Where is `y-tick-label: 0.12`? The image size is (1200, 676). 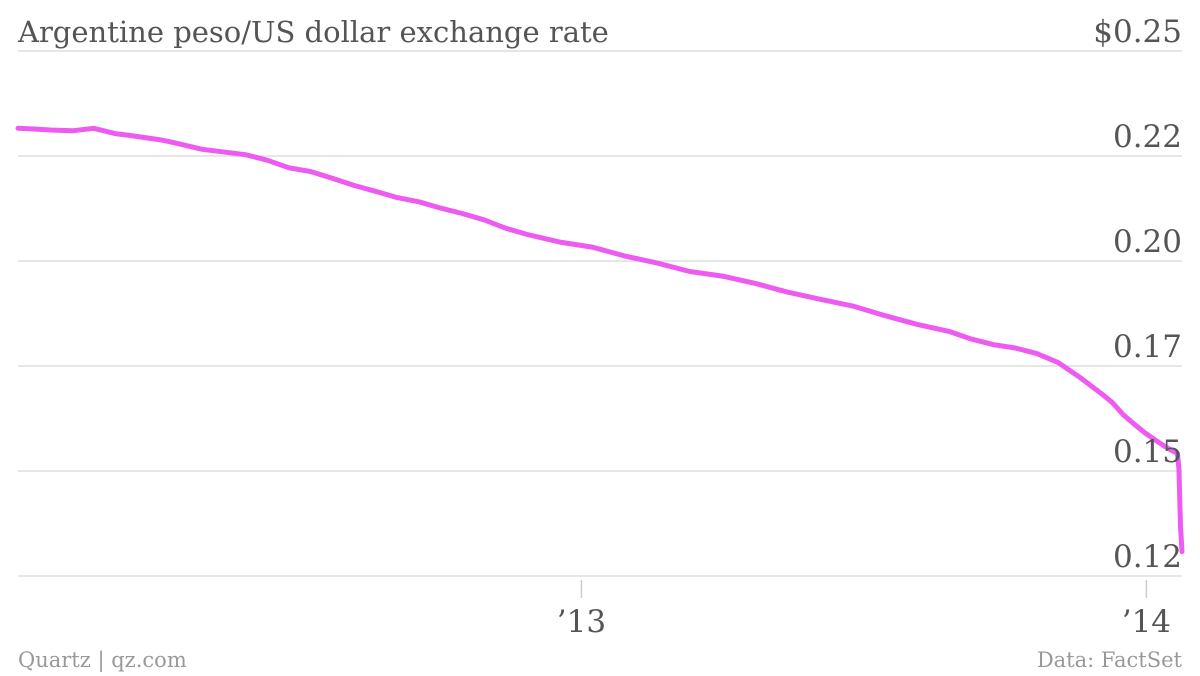
y-tick-label: 0.12 is located at coordinates (1147, 557).